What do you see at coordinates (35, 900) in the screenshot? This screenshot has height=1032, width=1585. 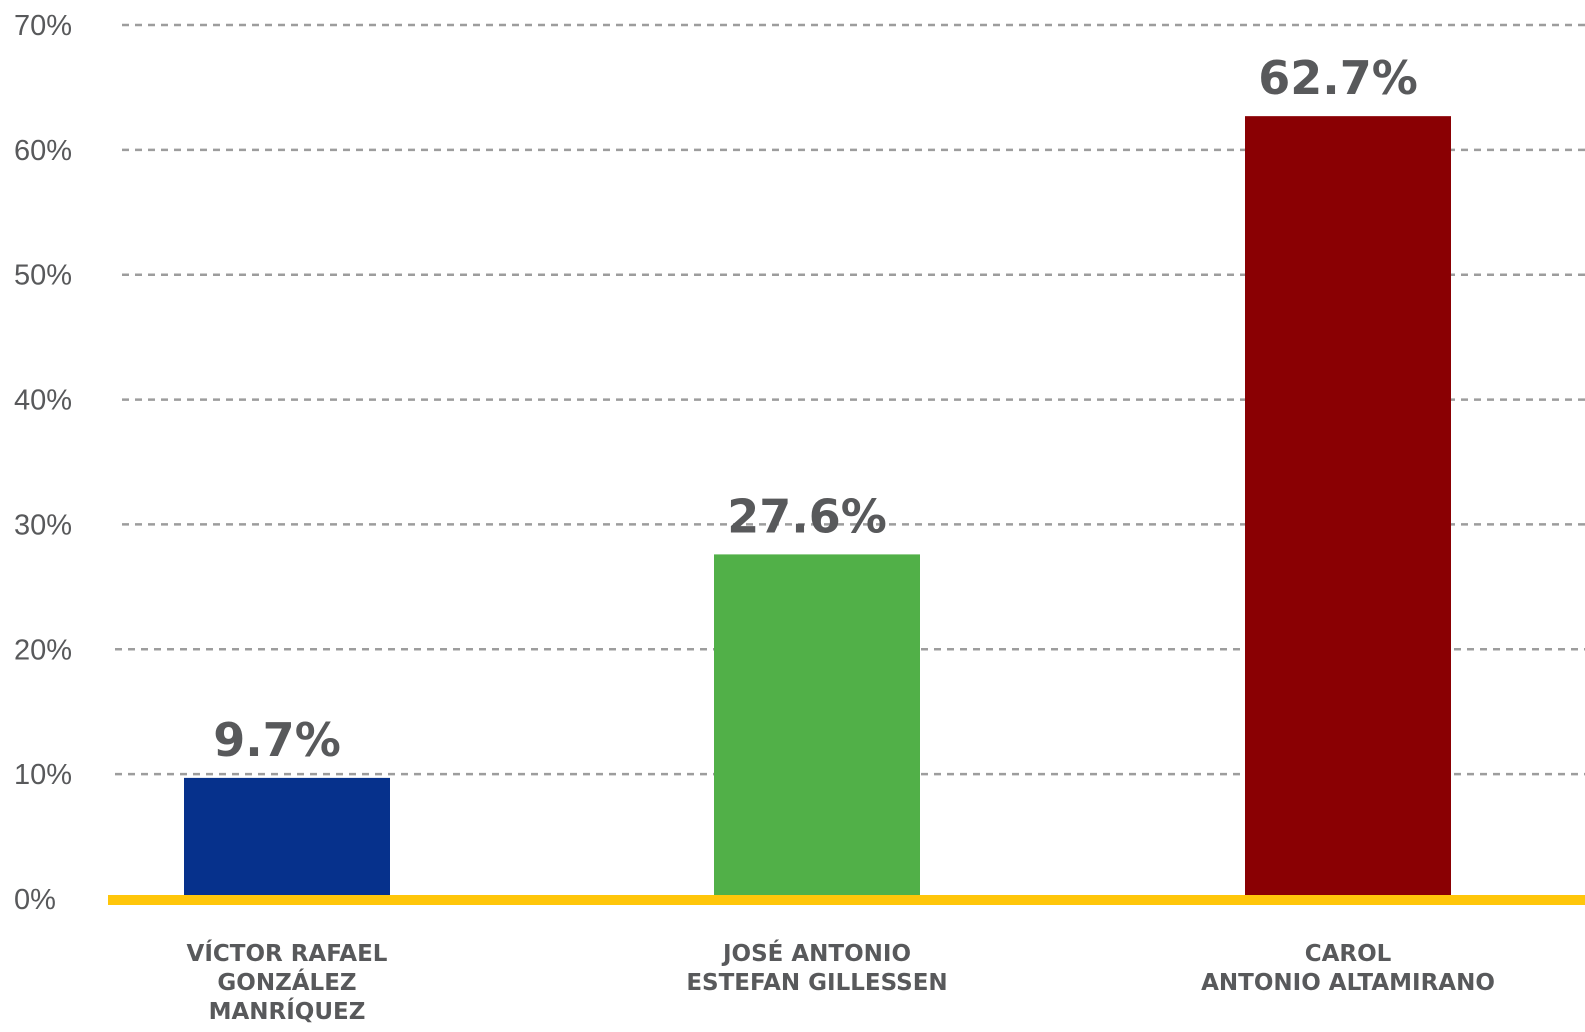 I see `y-tick-label-0: 0%` at bounding box center [35, 900].